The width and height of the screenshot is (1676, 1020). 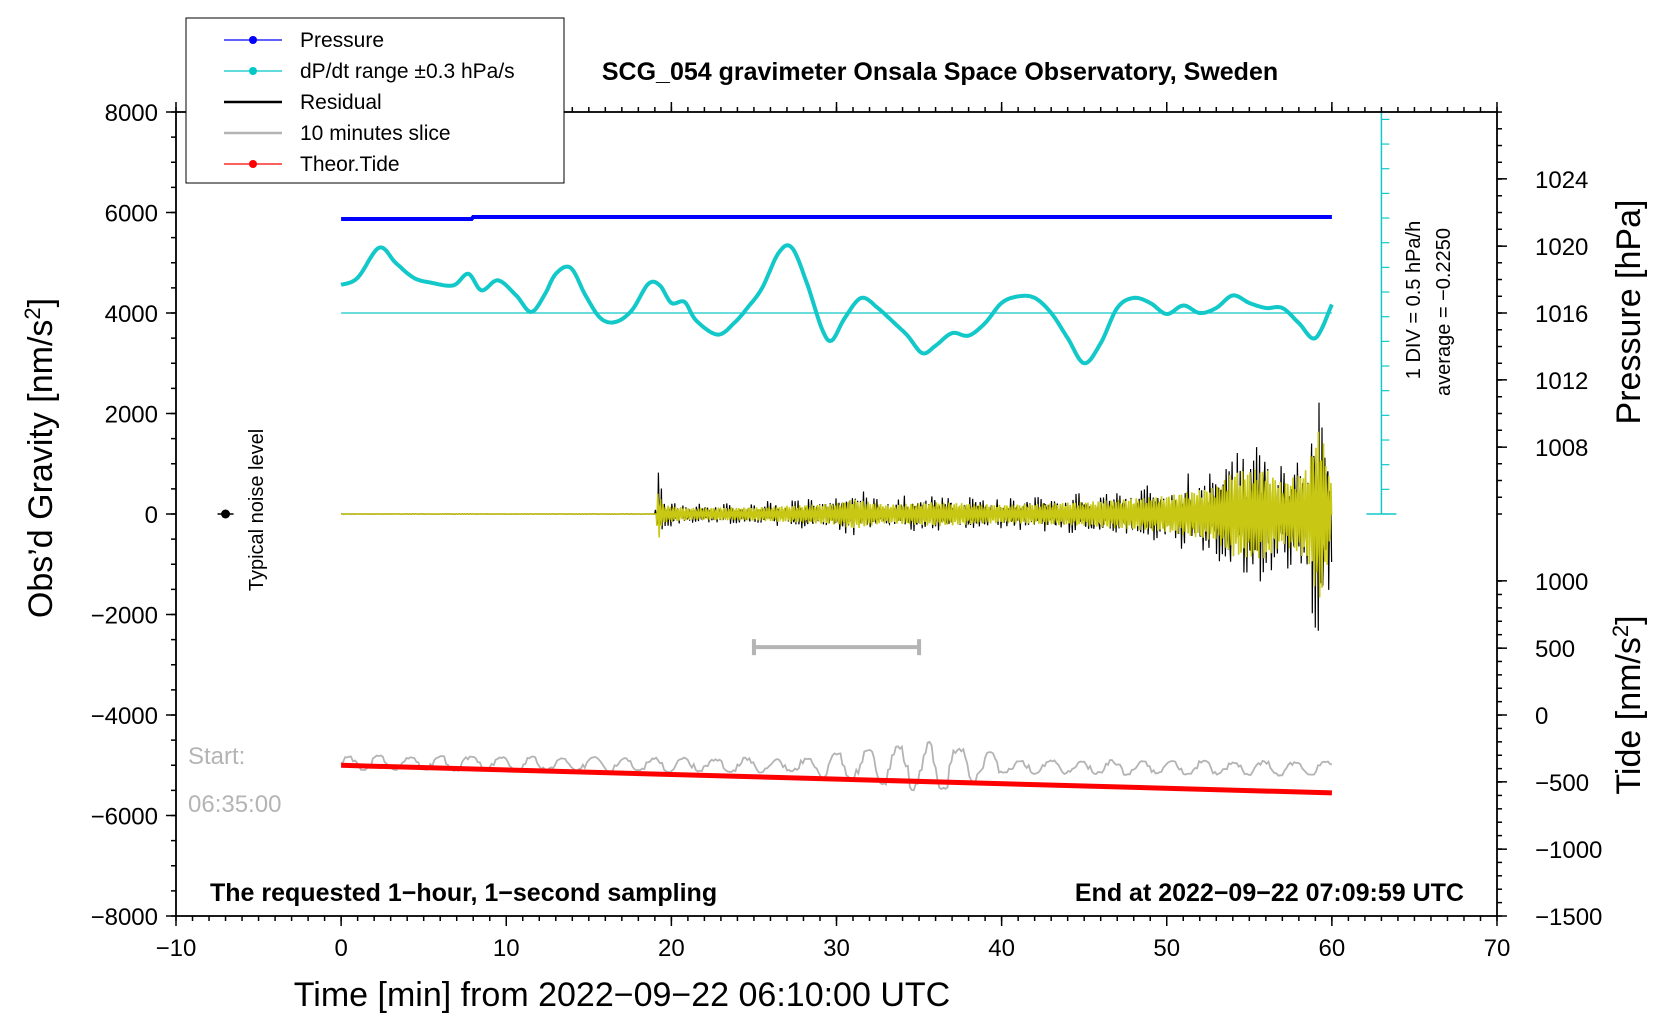 I want to click on legend-label: Residual, so click(x=341, y=102).